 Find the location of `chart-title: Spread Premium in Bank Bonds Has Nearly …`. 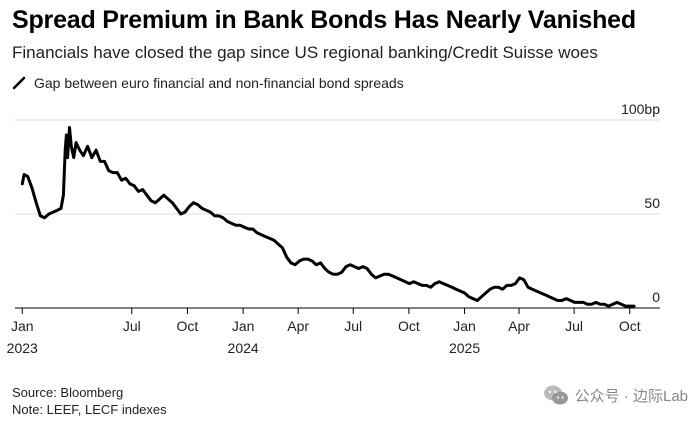

chart-title: Spread Premium in Bank Bonds Has Nearly … is located at coordinates (324, 20).